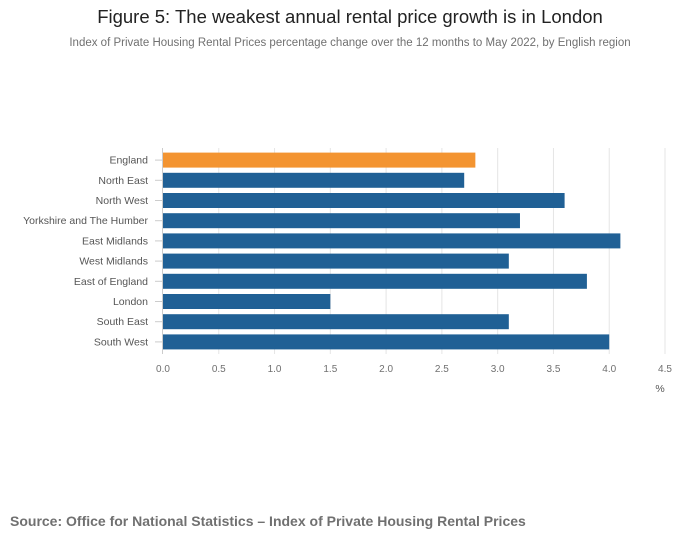 The height and width of the screenshot is (549, 700). Describe the element at coordinates (392, 241) in the screenshot. I see `bar-east-midlands` at that location.